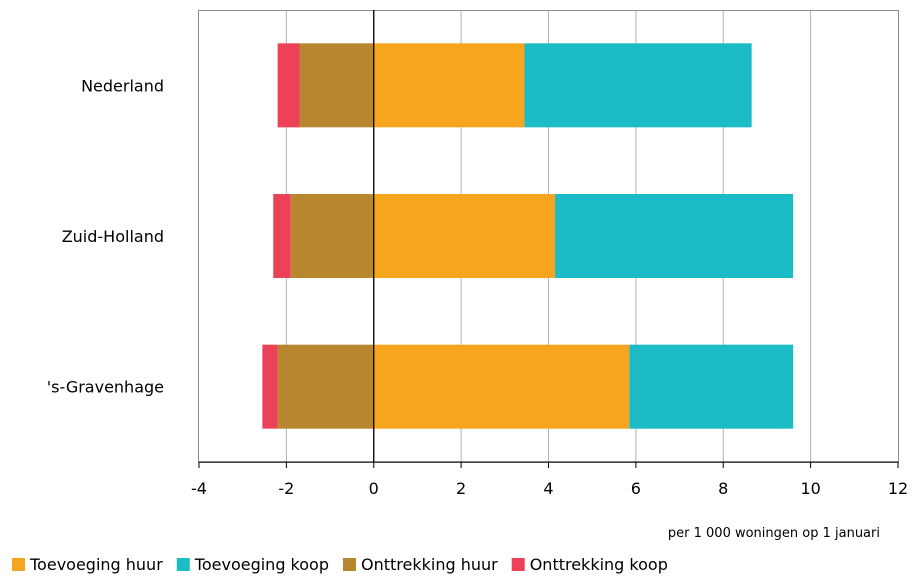 This screenshot has width=912, height=579. I want to click on x-tick-label: 6, so click(636, 488).